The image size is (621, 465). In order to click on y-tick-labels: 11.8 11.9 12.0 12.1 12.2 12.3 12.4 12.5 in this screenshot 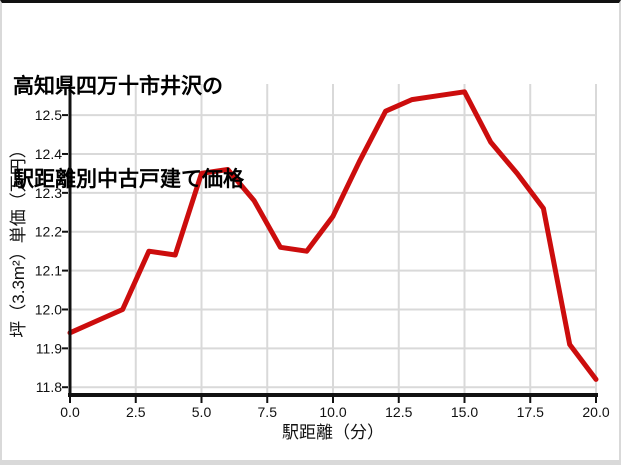, I will do `click(48, 251)`.